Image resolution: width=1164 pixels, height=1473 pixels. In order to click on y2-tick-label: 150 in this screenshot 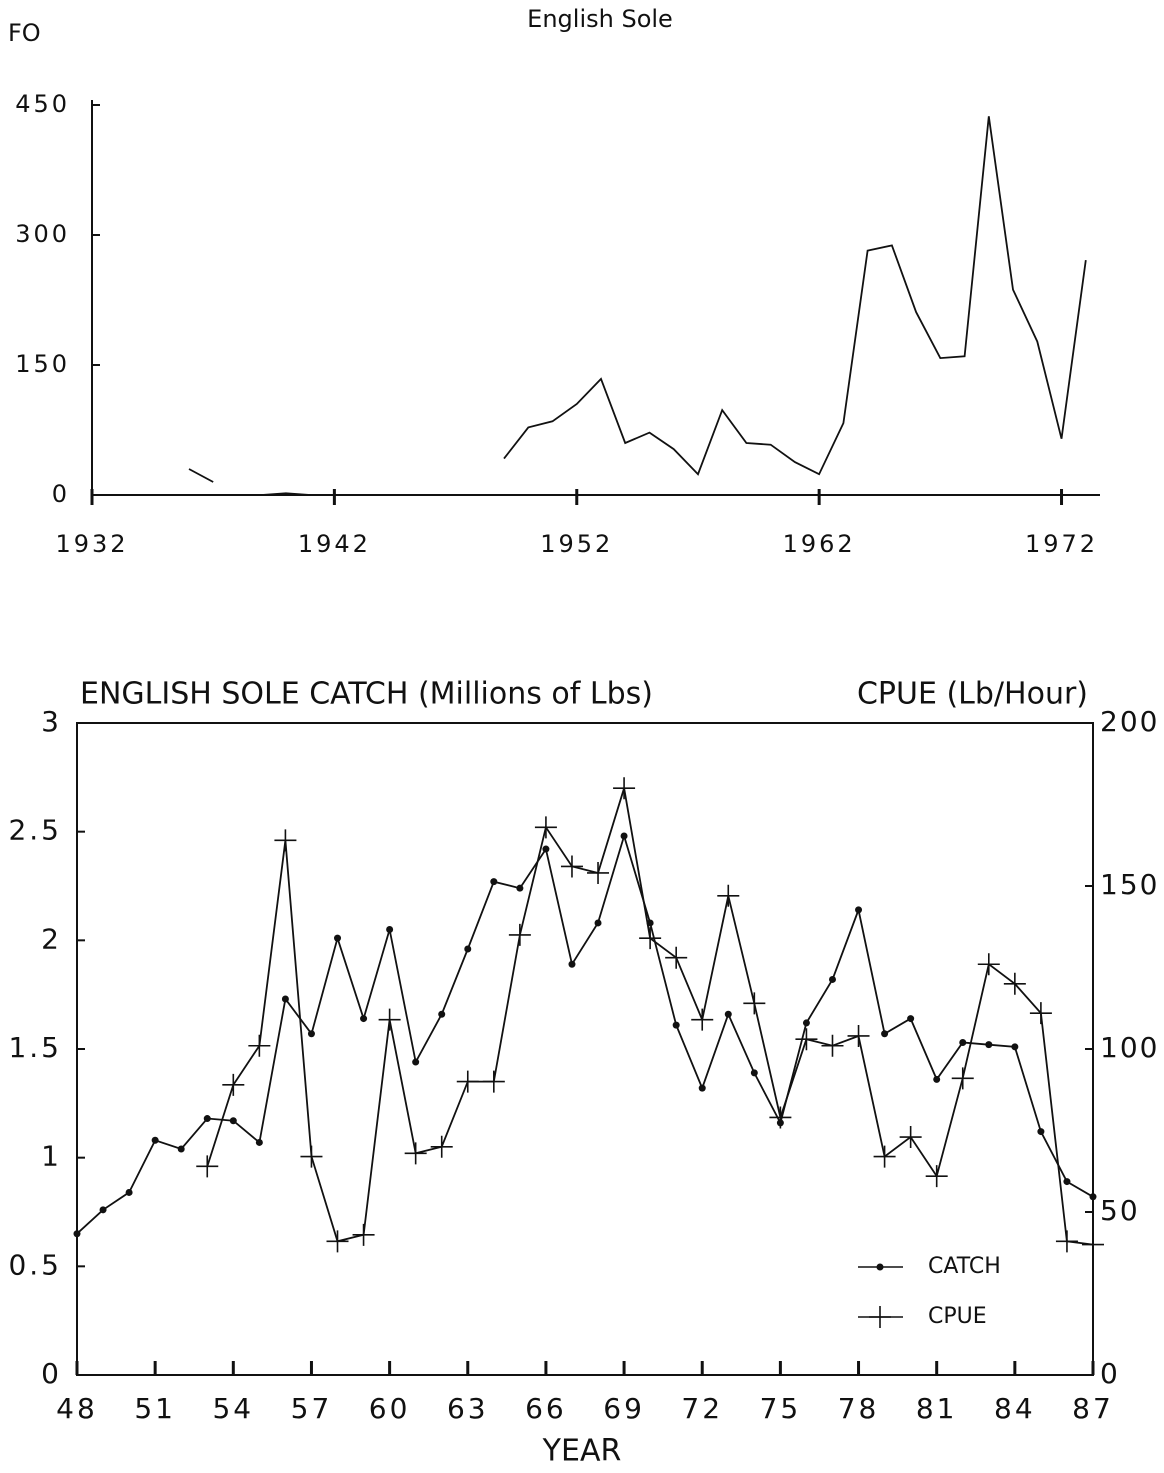, I will do `click(1129, 884)`.